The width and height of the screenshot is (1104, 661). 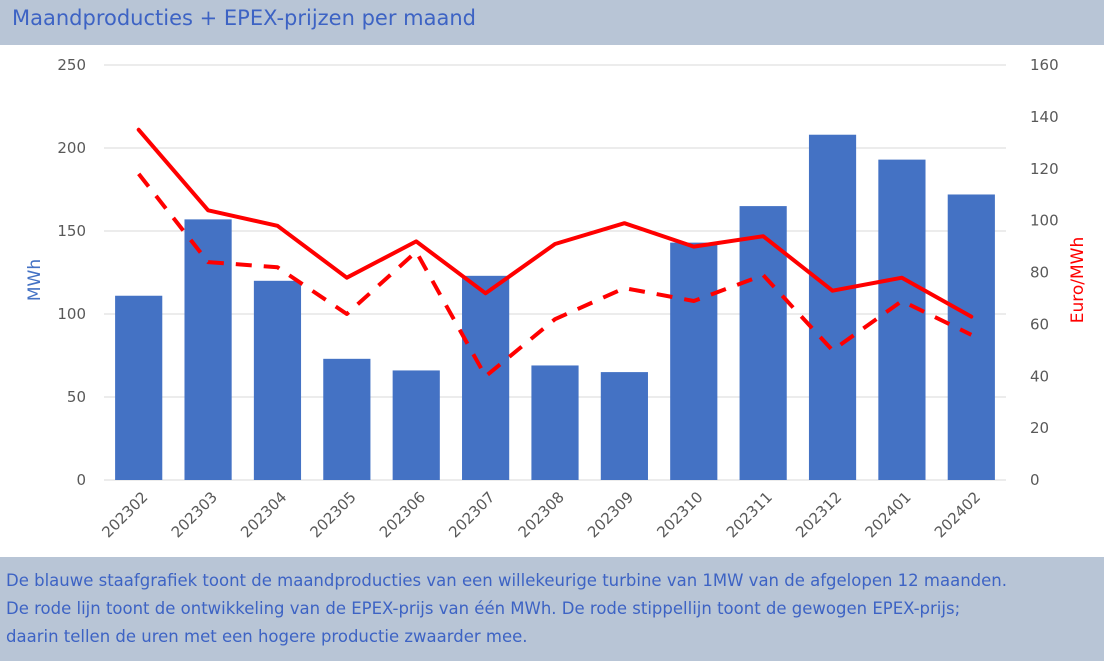 I want to click on x-tick-label-202306: 202306, so click(x=402, y=514).